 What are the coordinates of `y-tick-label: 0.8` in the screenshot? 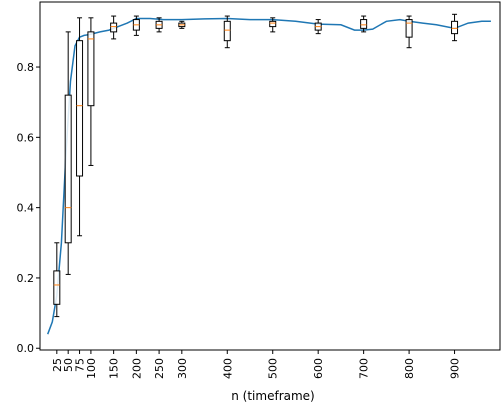 It's located at (26, 67).